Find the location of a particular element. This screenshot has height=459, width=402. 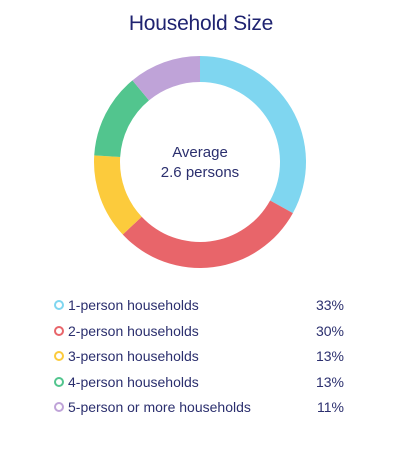

legend-item-4-person: 4-person households 13% is located at coordinates (202, 384).